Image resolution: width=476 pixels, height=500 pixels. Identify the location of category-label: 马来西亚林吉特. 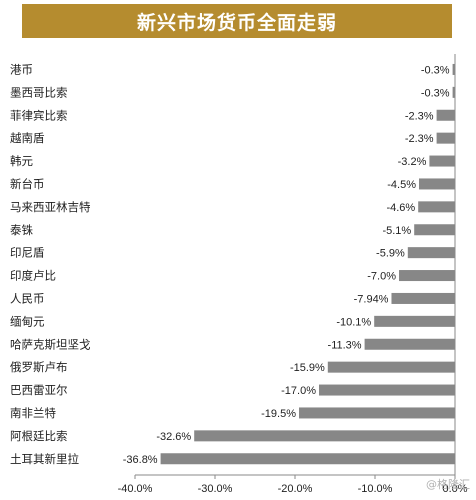
(50, 207).